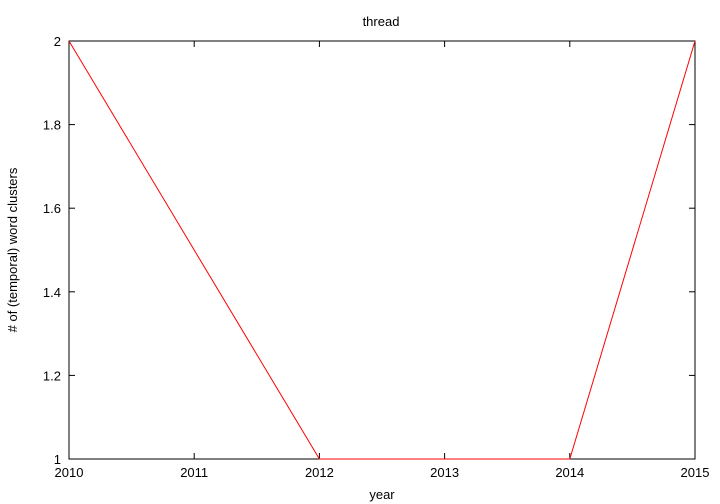 Image resolution: width=720 pixels, height=504 pixels. Describe the element at coordinates (12, 249) in the screenshot. I see `y-axis-label: # of (temporal) word clusters` at that location.